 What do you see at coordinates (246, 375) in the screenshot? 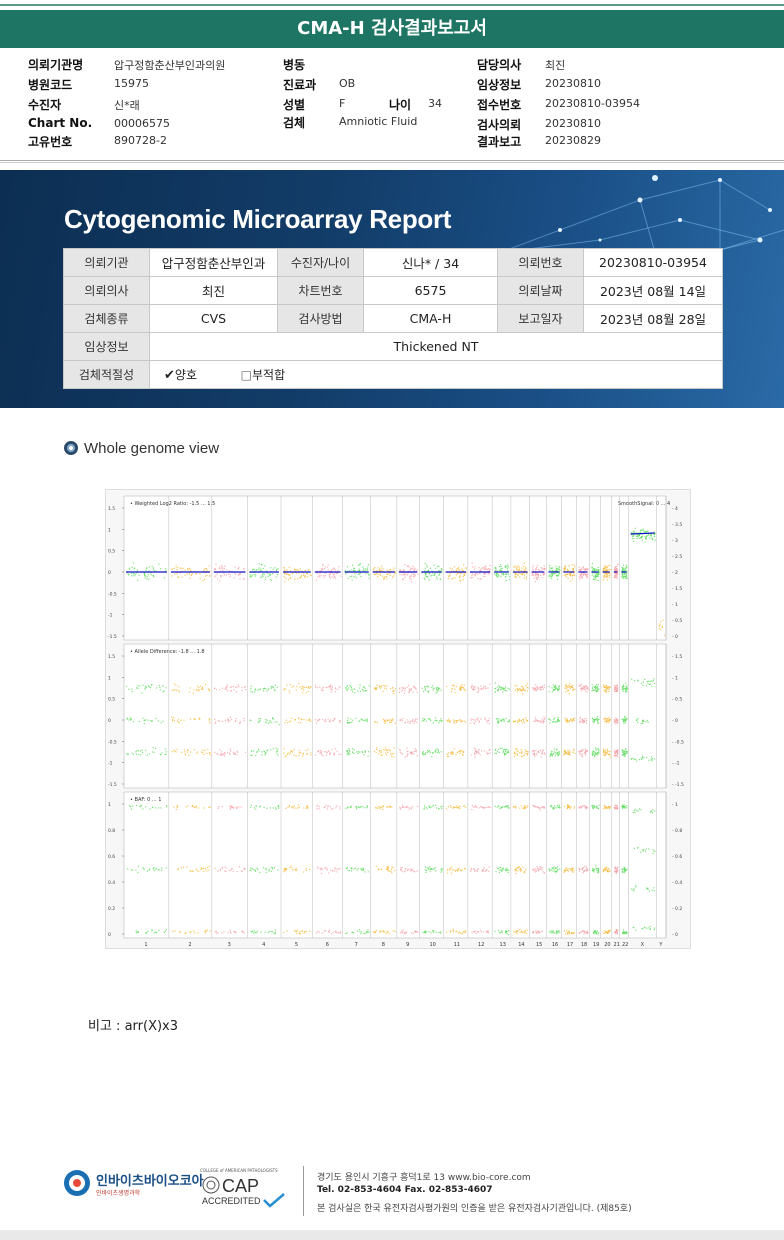
I see `inadequate-checkbox: □` at bounding box center [246, 375].